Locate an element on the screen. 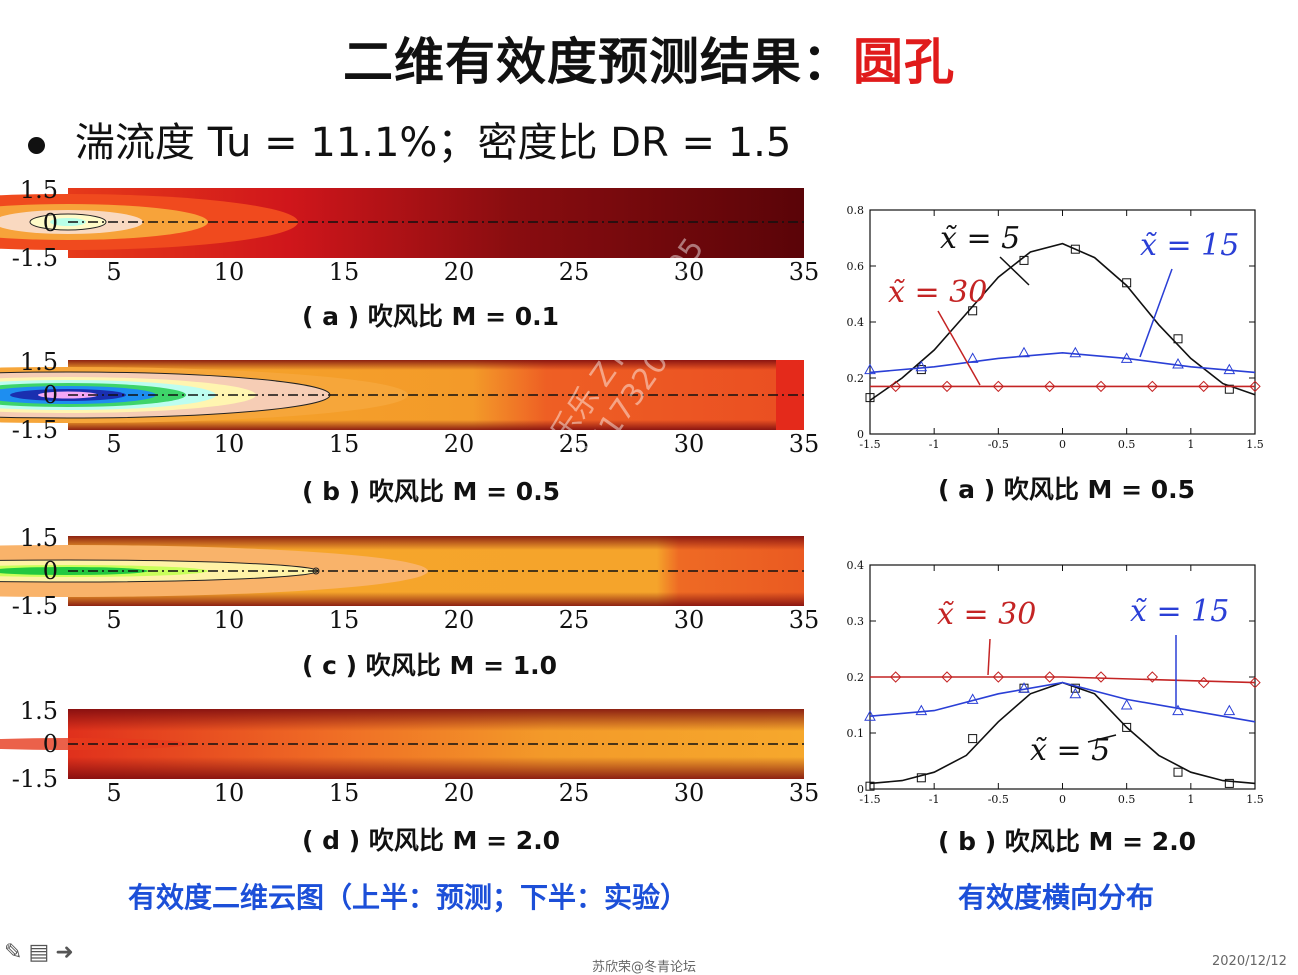 This screenshot has height=975, width=1298. line-plot-a: -1.5 -1 -0.5 0 0.5 1 1.5 0 0.2 0.4 0.6 0.8 is located at coordinates (1055, 327).